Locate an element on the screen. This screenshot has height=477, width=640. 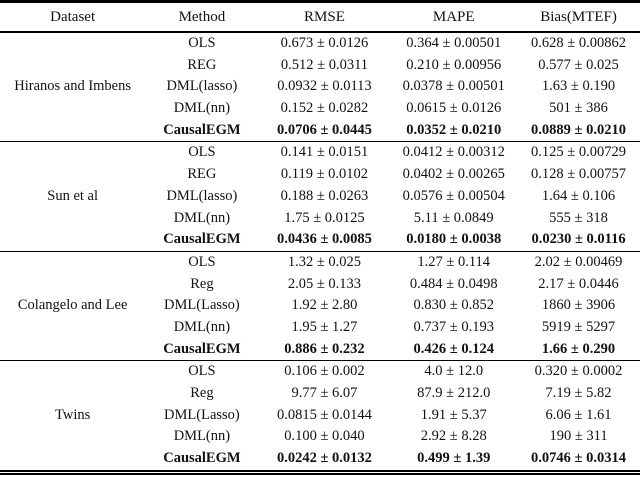
rmse-cell: 0.0436 ± 0.0085 is located at coordinates (324, 239).